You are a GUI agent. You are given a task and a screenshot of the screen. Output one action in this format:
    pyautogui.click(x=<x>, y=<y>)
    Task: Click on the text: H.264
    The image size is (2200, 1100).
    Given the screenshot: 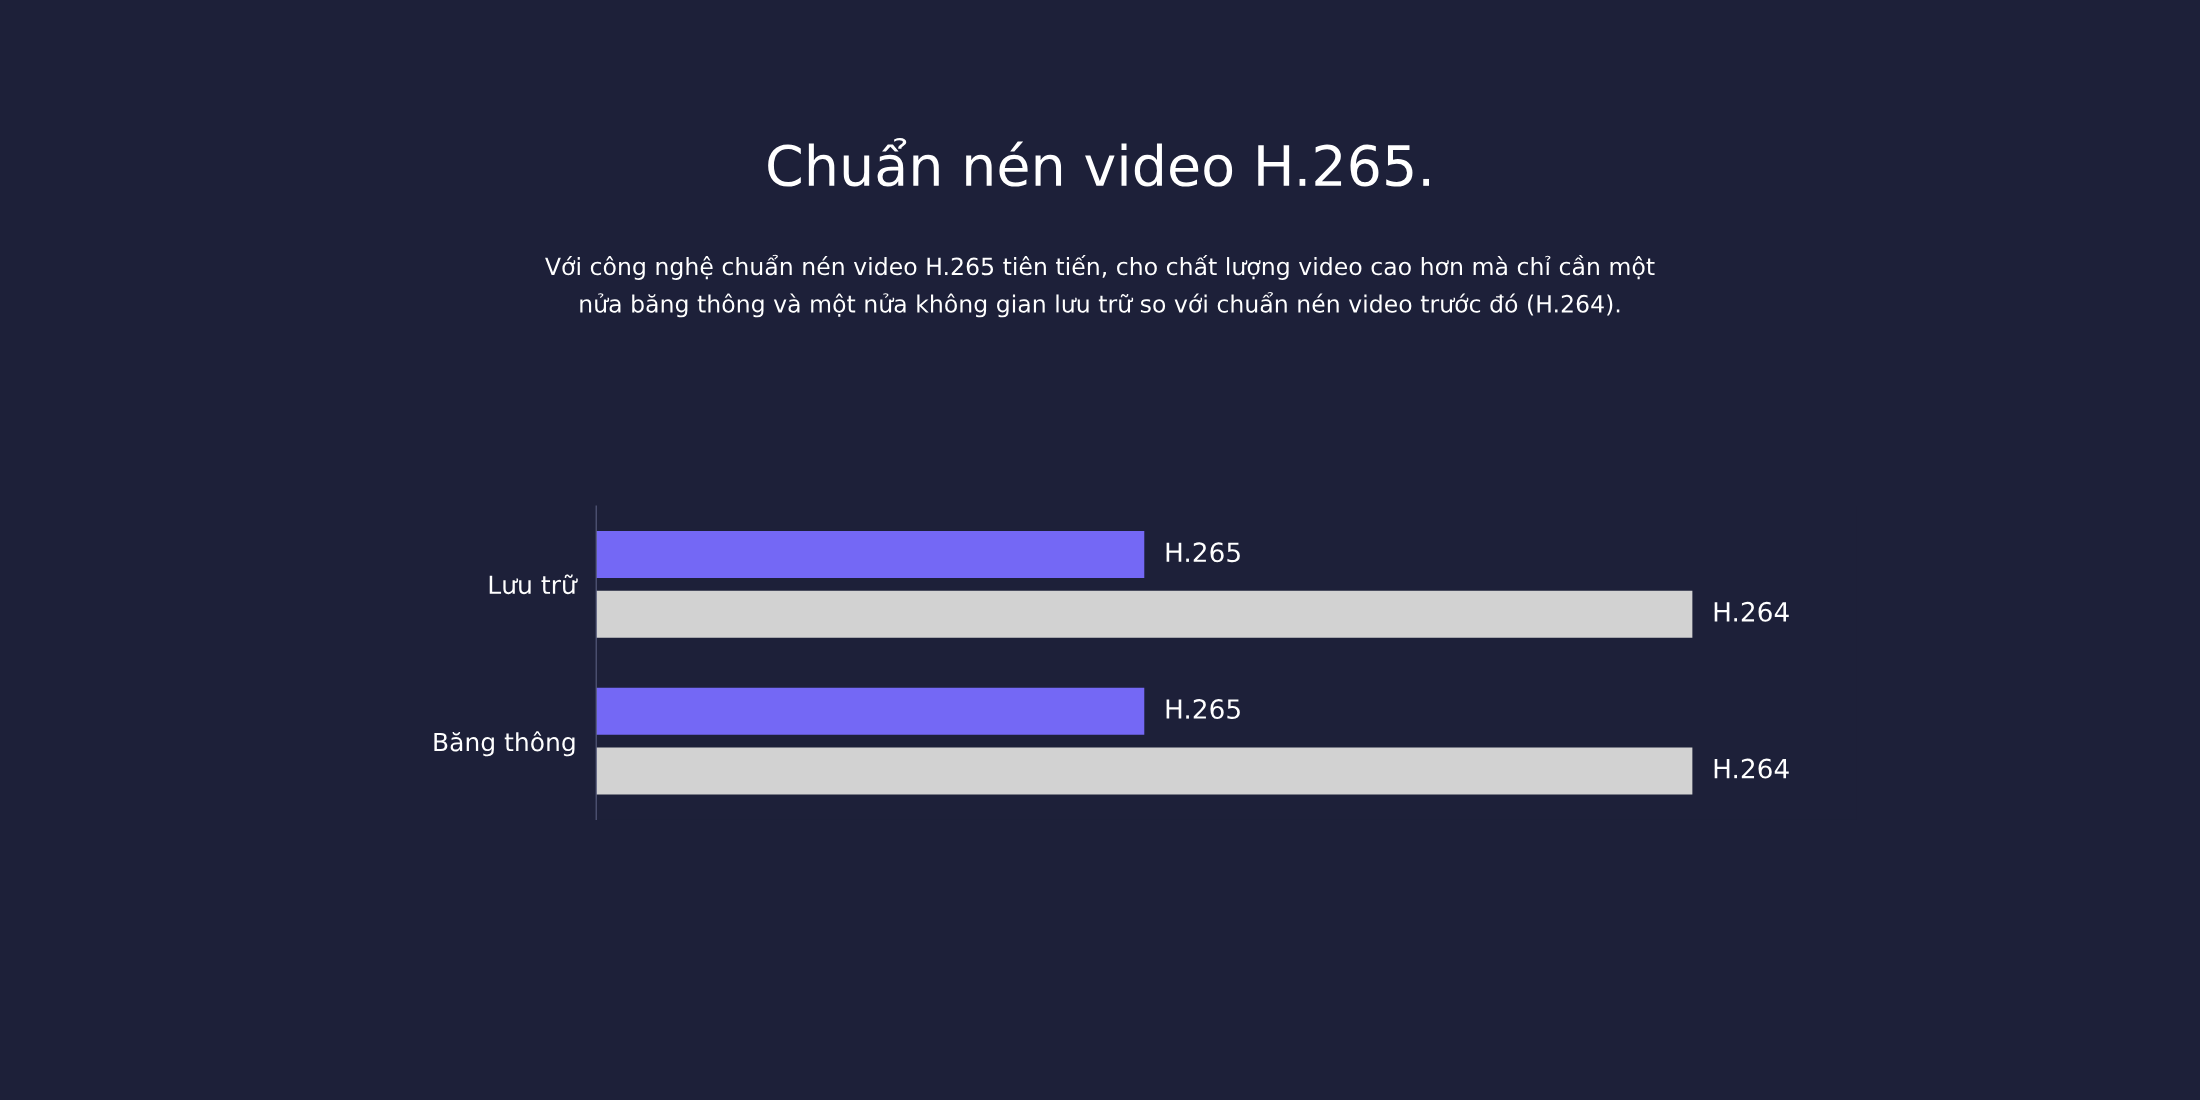 What is the action you would take?
    pyautogui.click(x=1751, y=768)
    